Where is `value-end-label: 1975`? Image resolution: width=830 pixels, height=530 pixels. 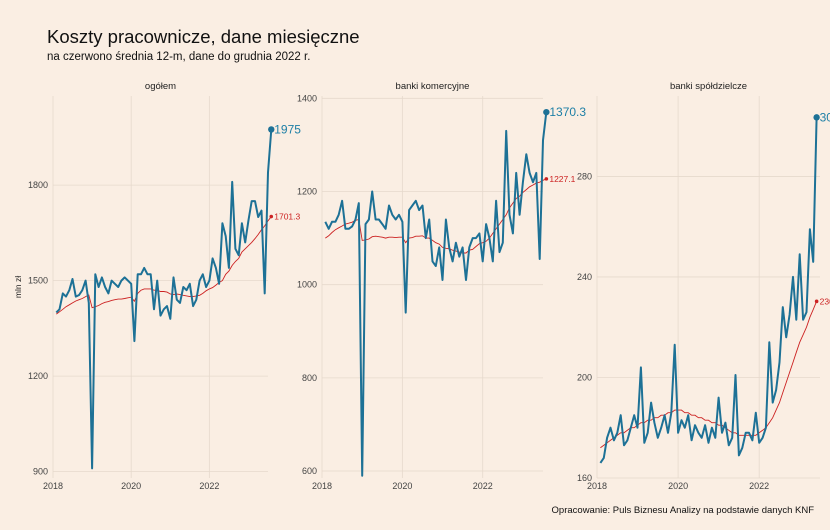
value-end-label: 1975 is located at coordinates (287, 129).